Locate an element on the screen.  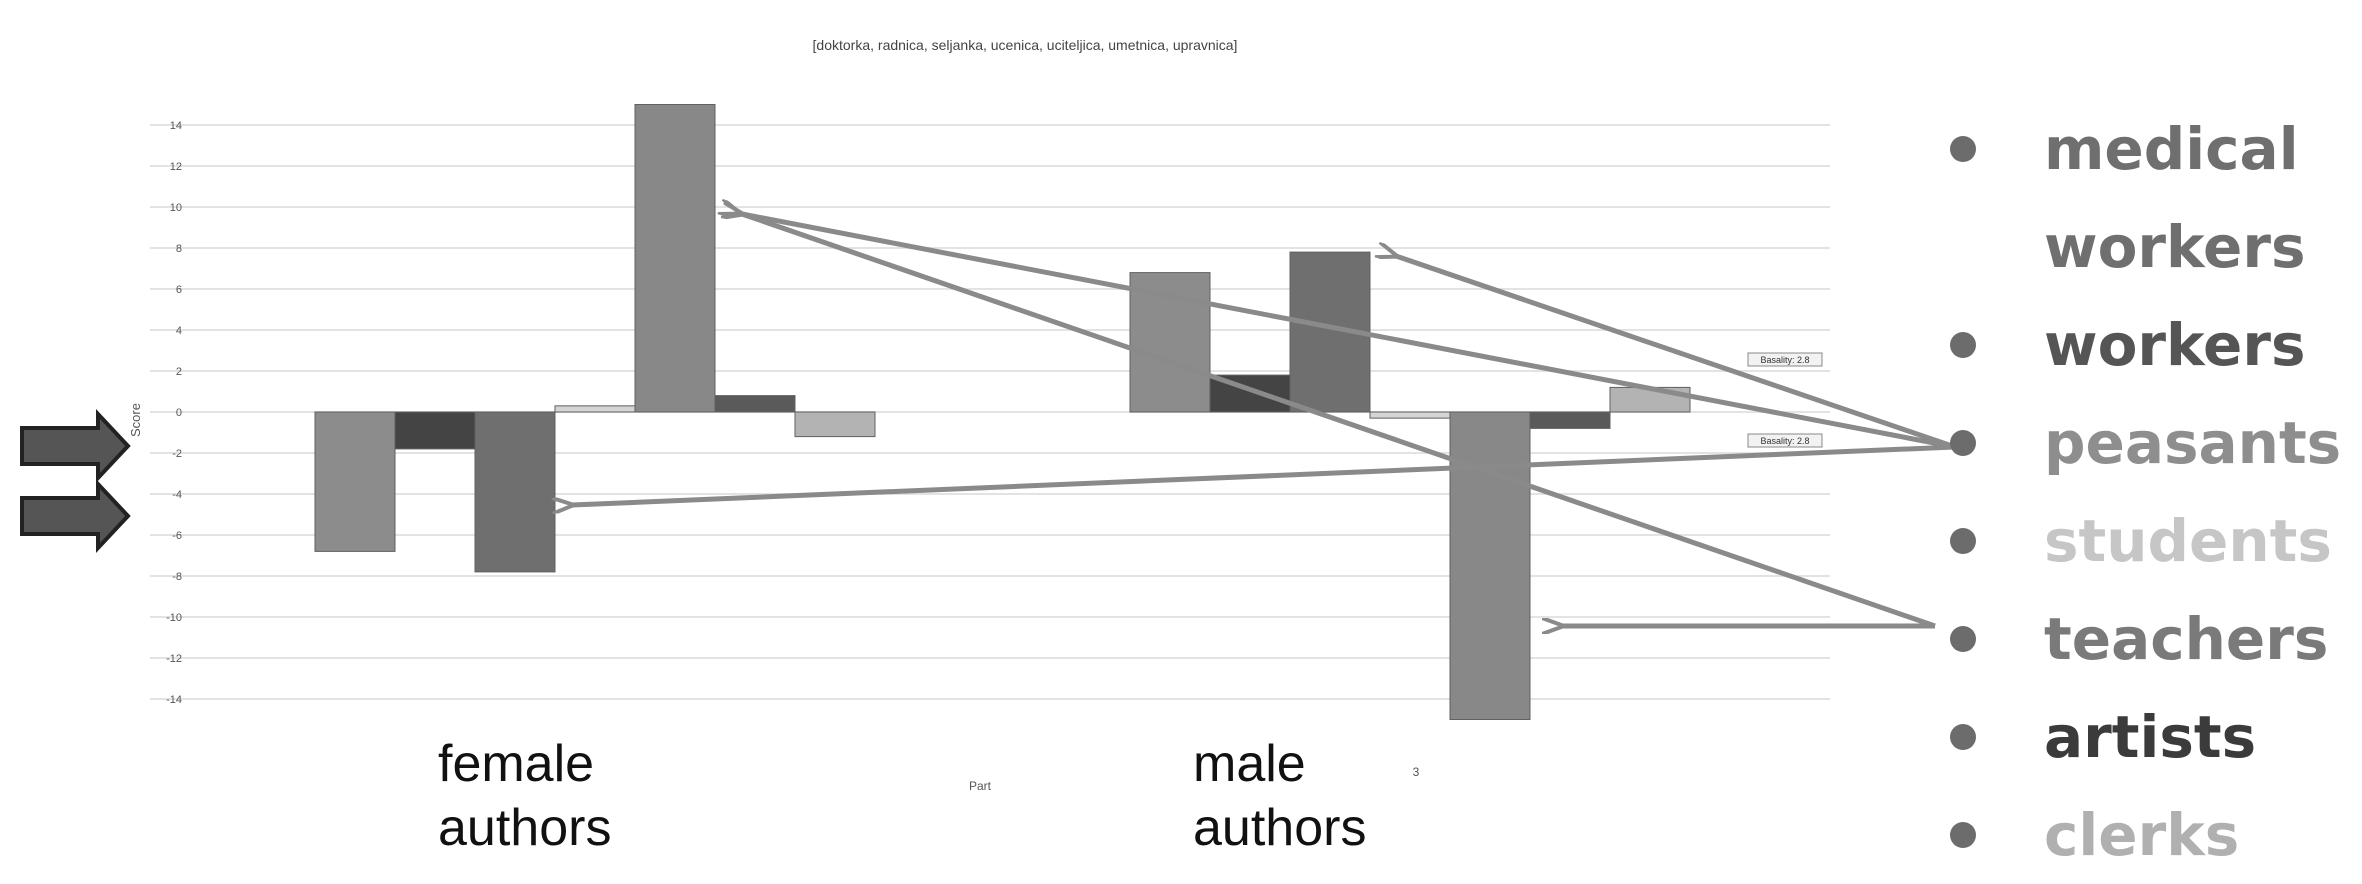
legend-item-students: students is located at coordinates (2155, 541).